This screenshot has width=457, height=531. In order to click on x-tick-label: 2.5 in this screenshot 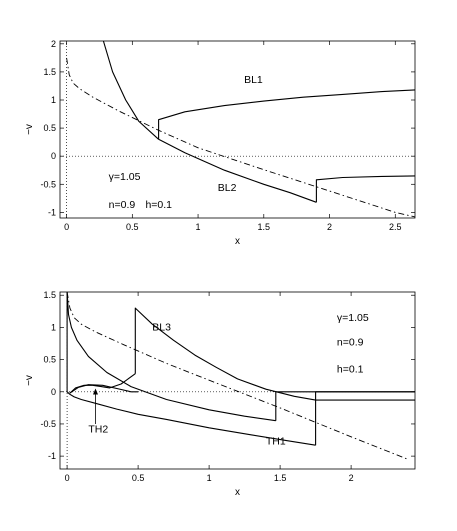, I will do `click(395, 227)`.